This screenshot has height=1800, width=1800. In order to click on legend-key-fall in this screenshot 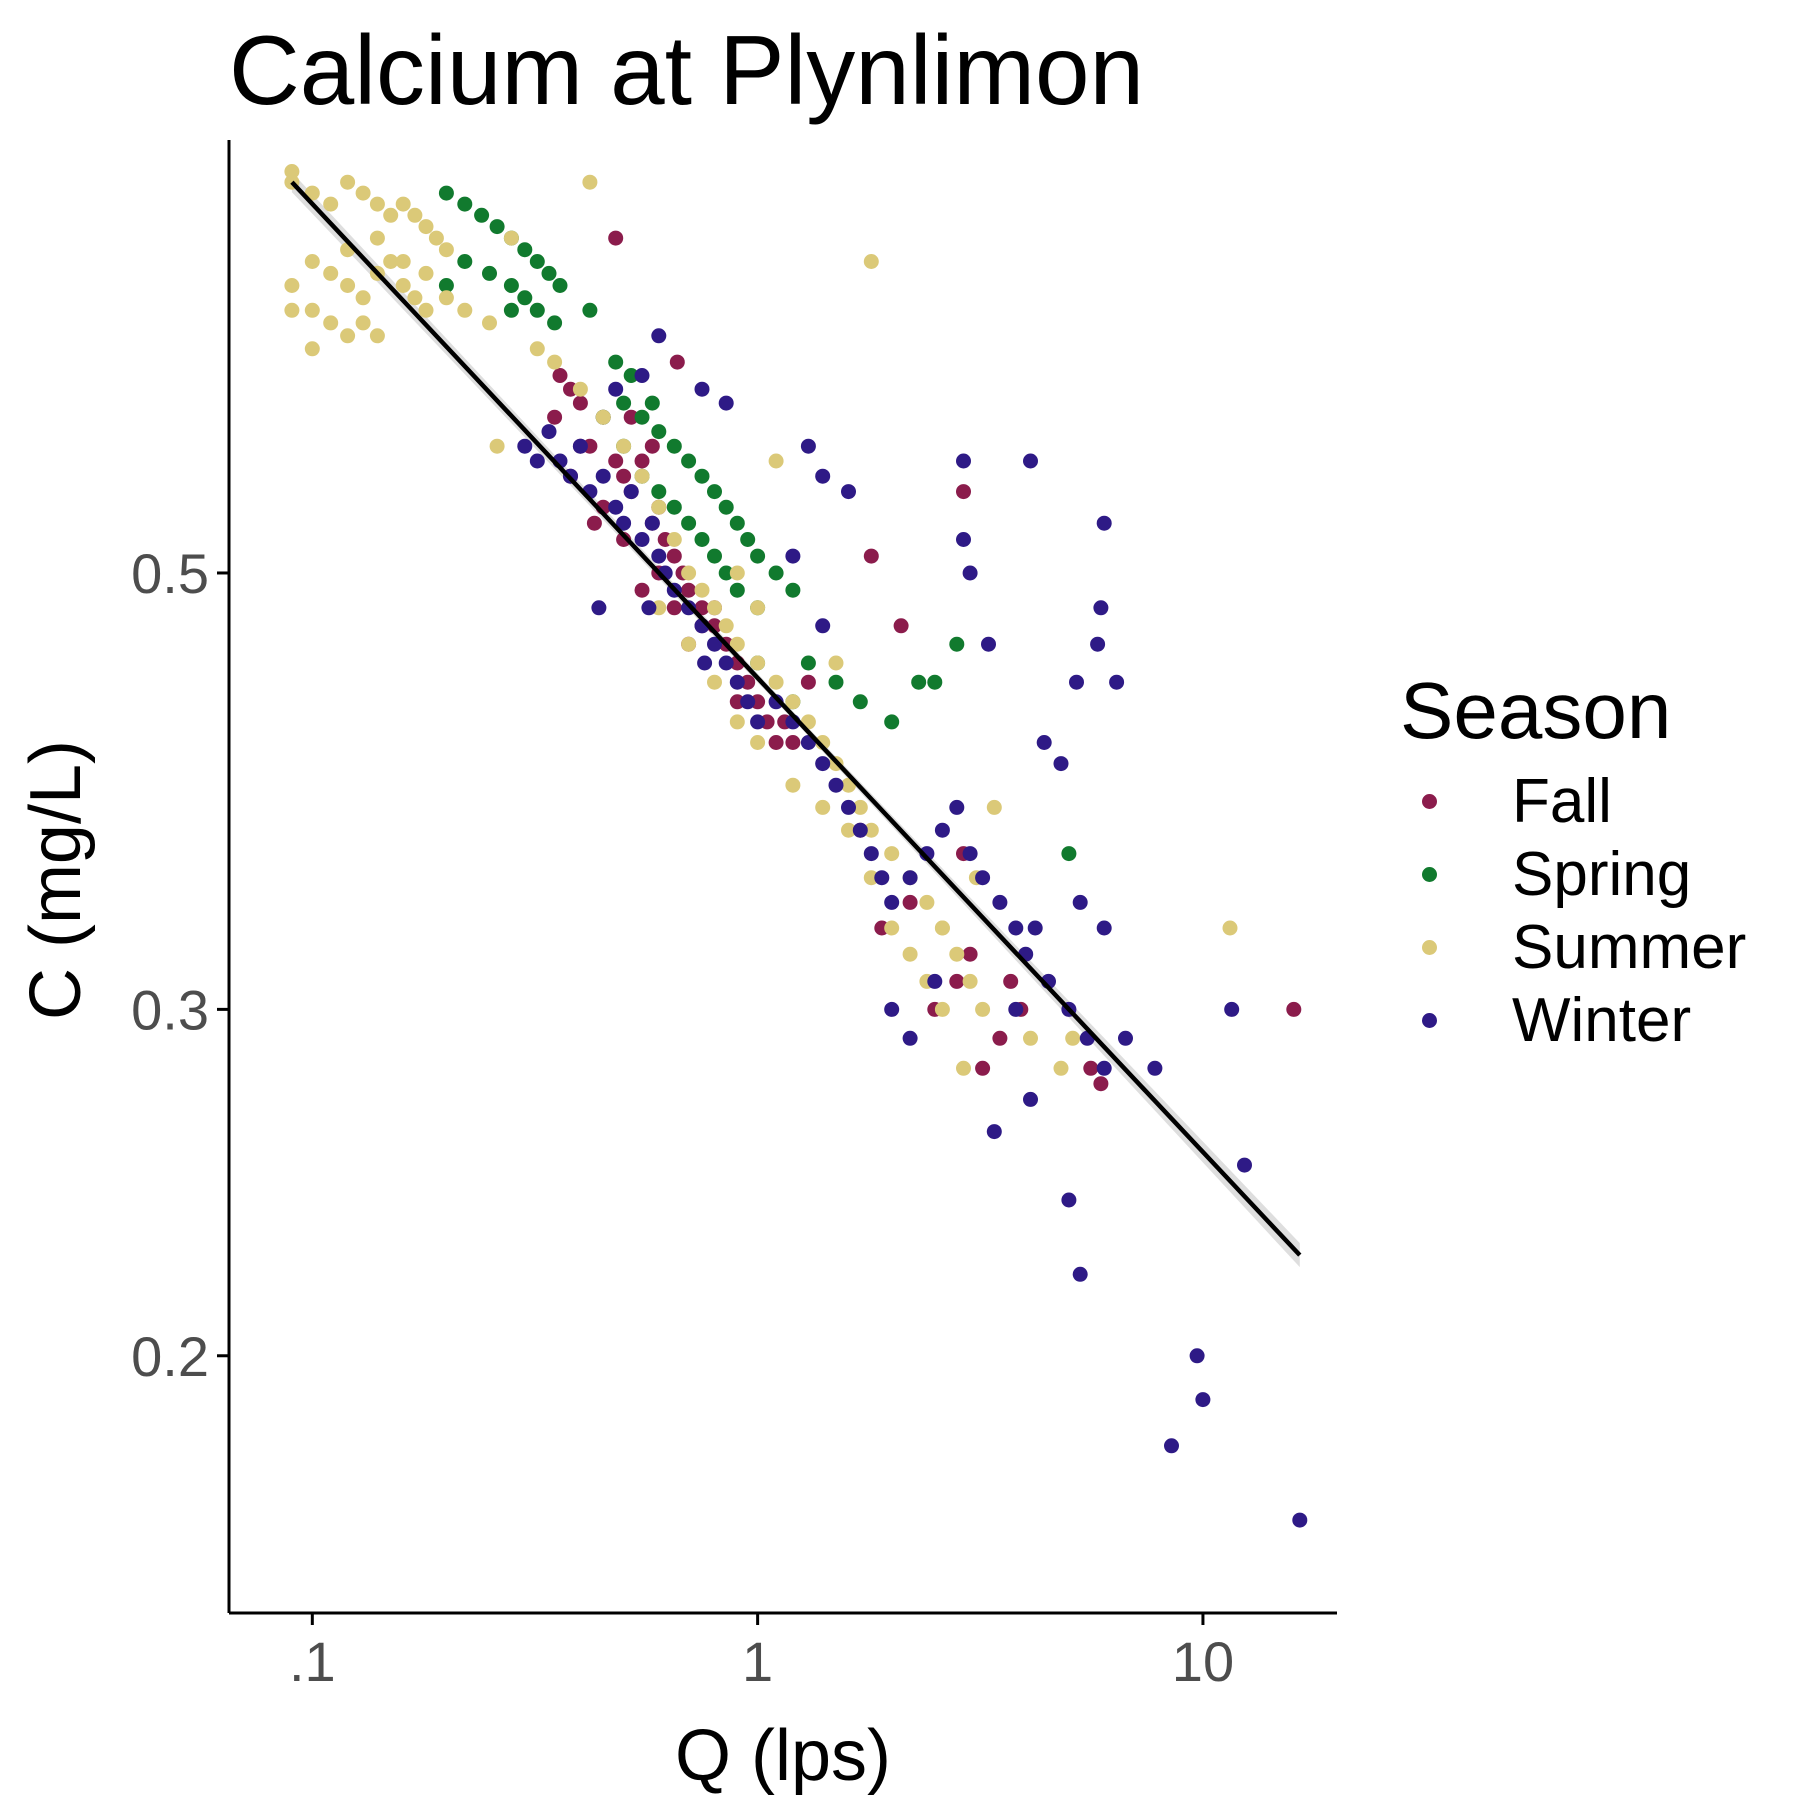, I will do `click(1429, 801)`.